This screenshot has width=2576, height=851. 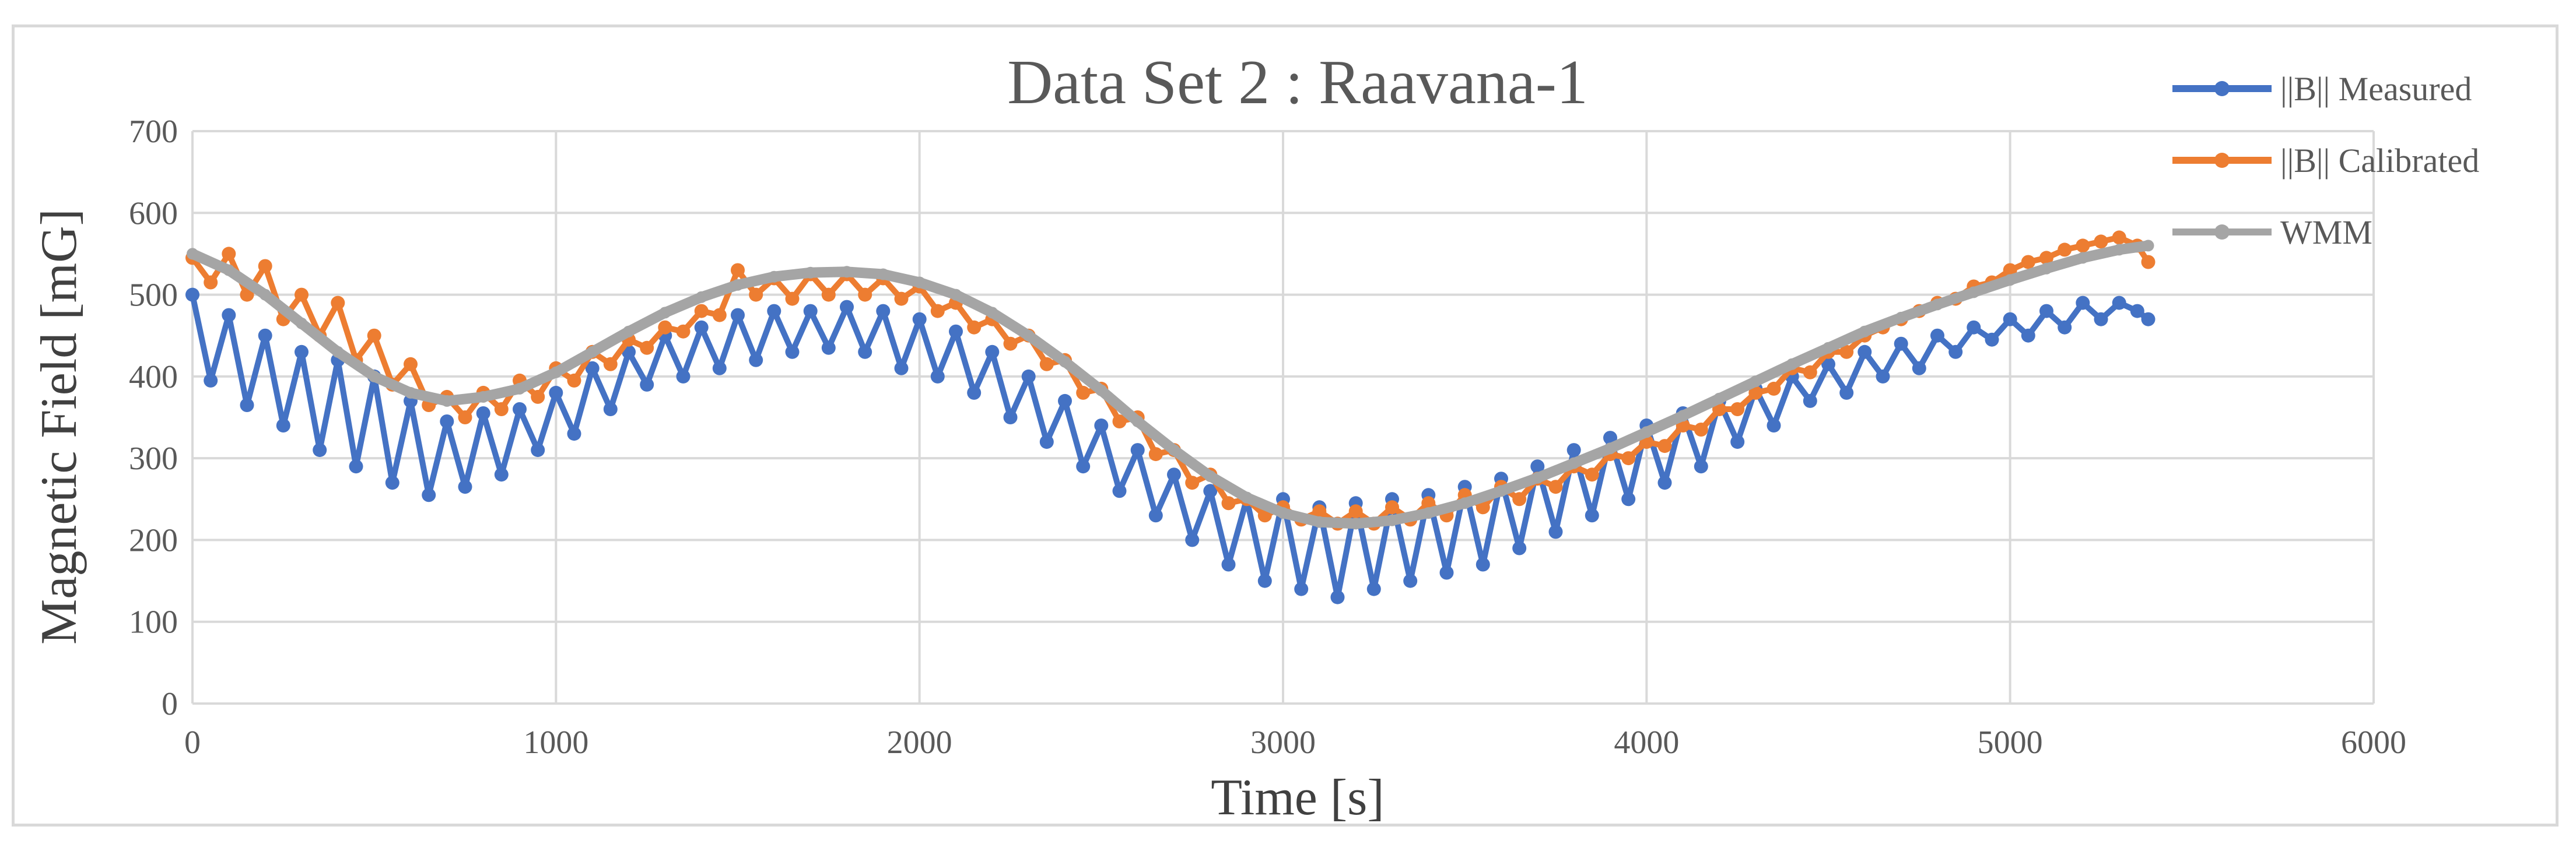 What do you see at coordinates (1283, 743) in the screenshot?
I see `x-tick-label: 3000` at bounding box center [1283, 743].